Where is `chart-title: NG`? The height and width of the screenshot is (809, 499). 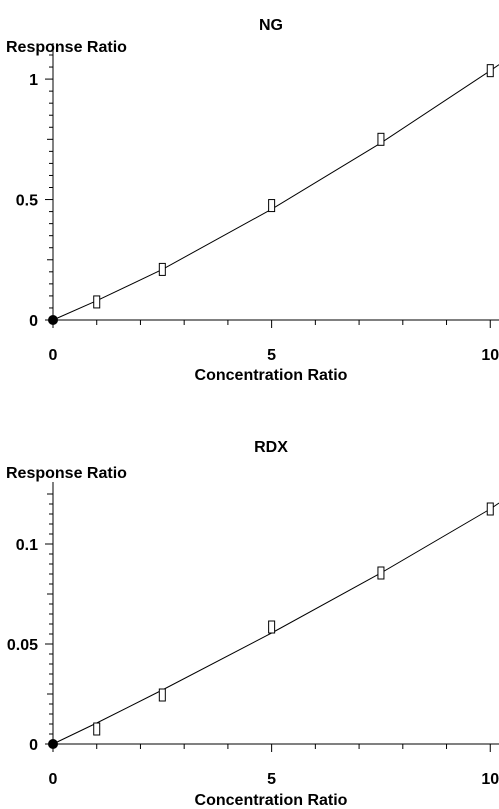
chart-title: NG is located at coordinates (271, 25).